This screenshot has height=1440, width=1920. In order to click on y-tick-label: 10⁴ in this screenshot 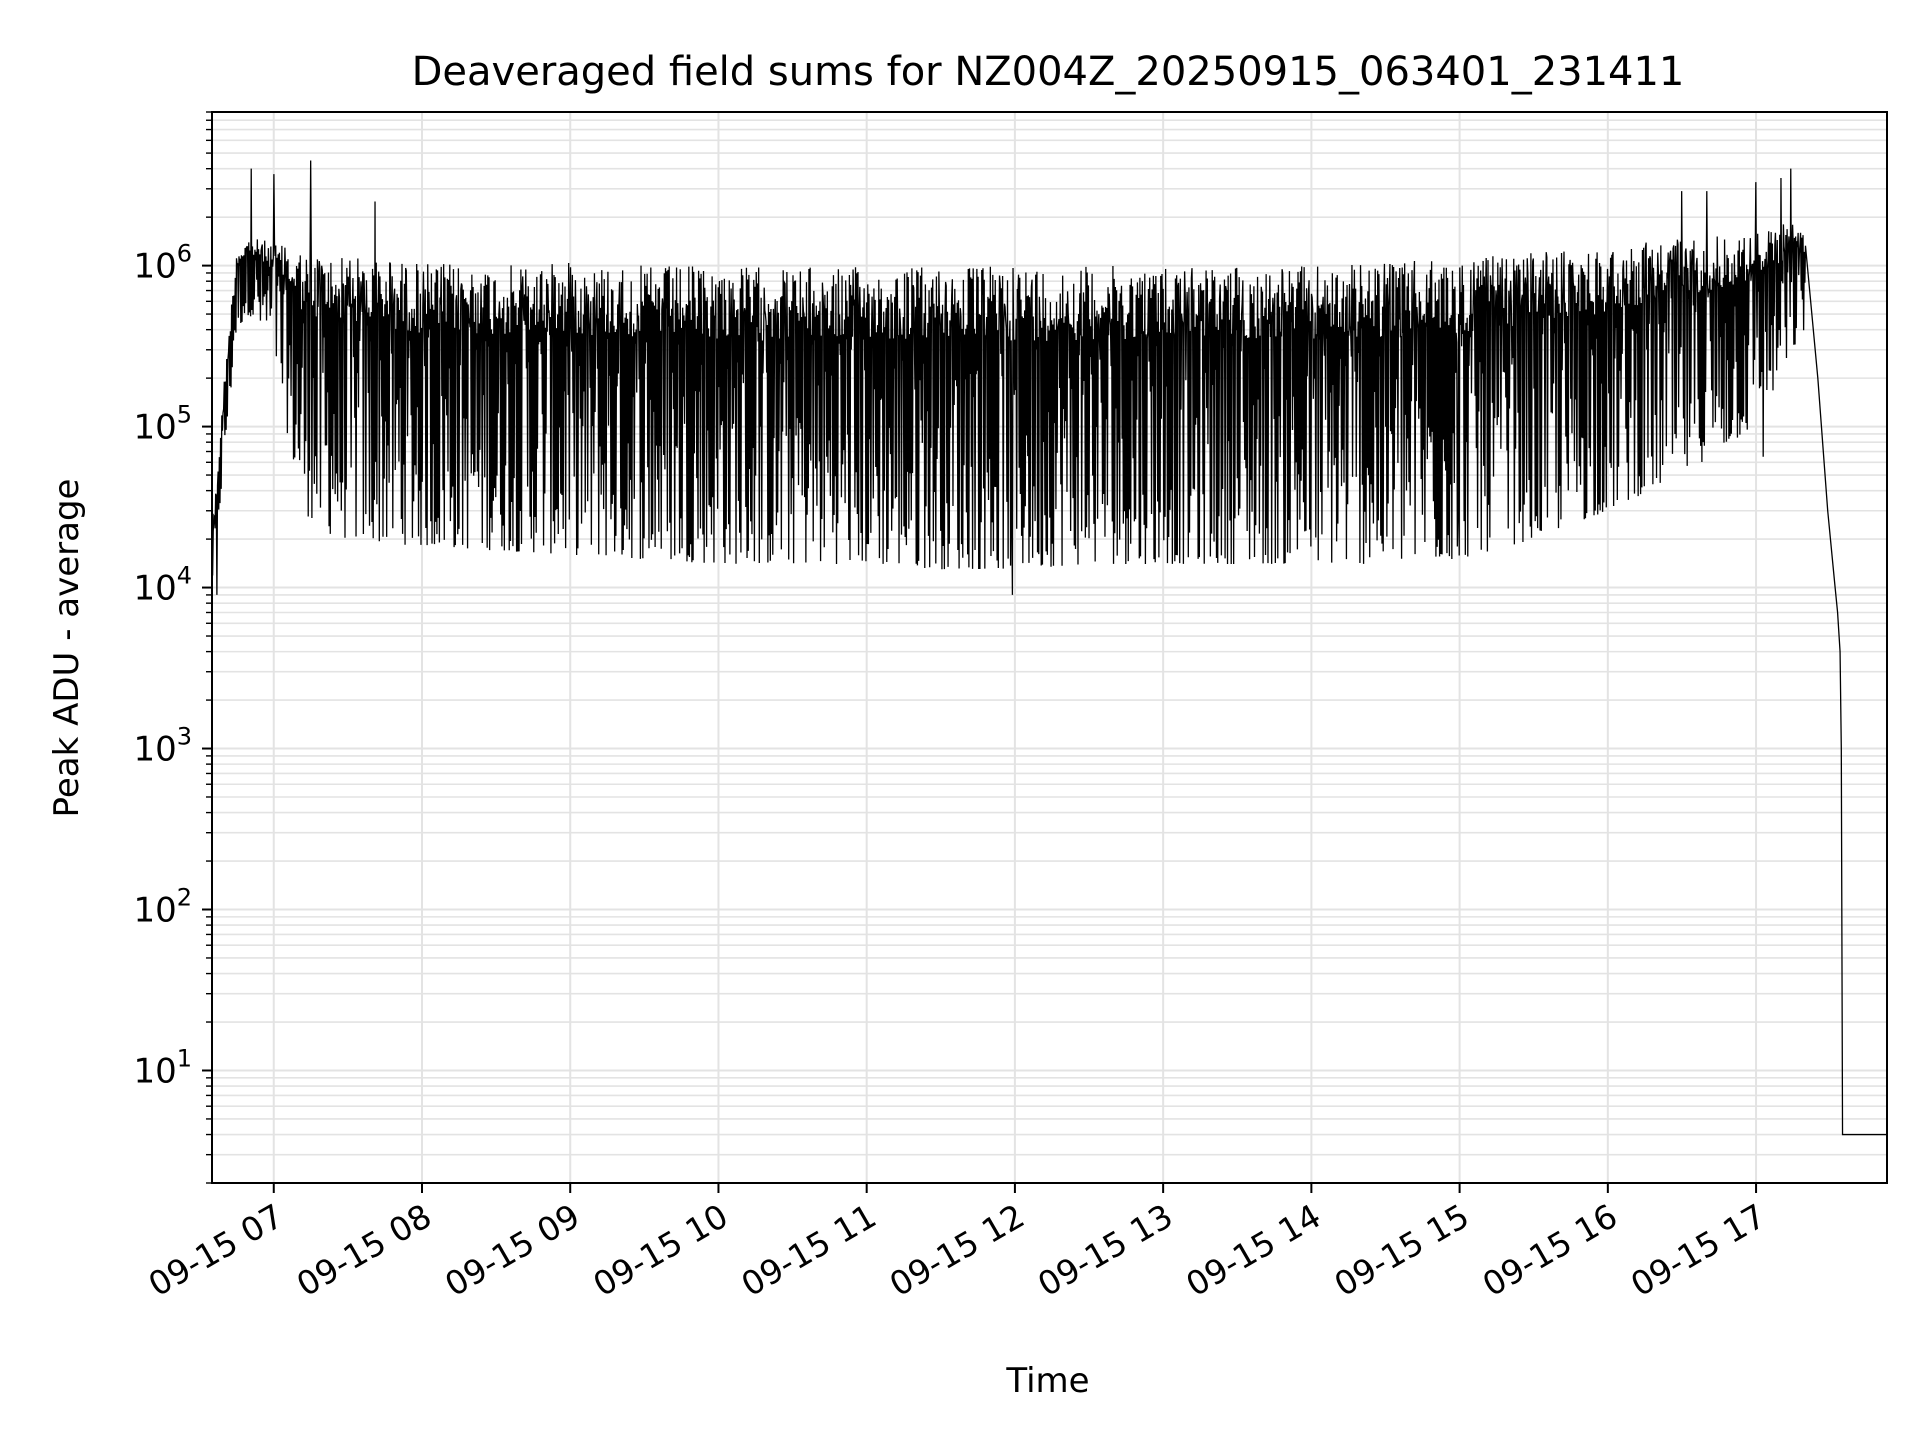, I will do `click(162, 585)`.